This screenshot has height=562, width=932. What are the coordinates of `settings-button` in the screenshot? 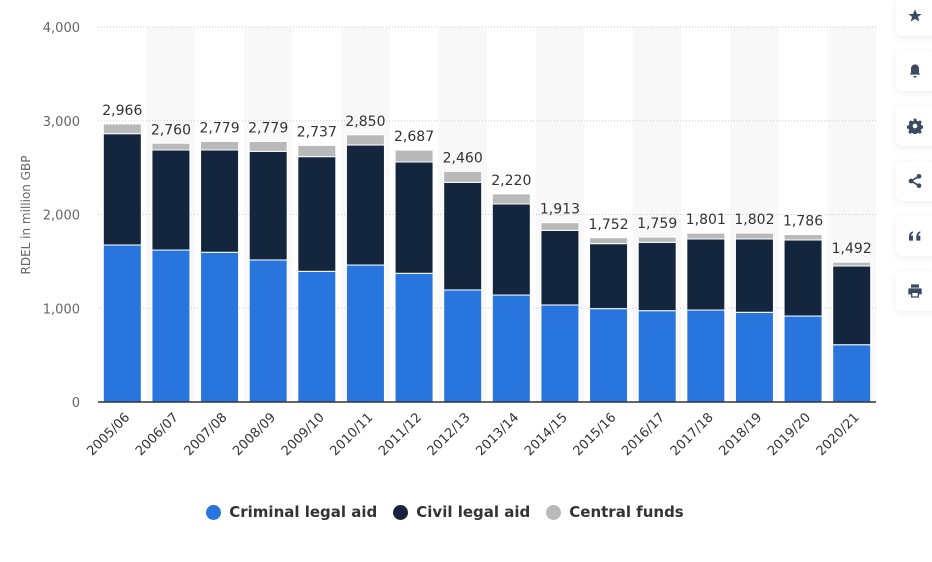 It's located at (914, 126).